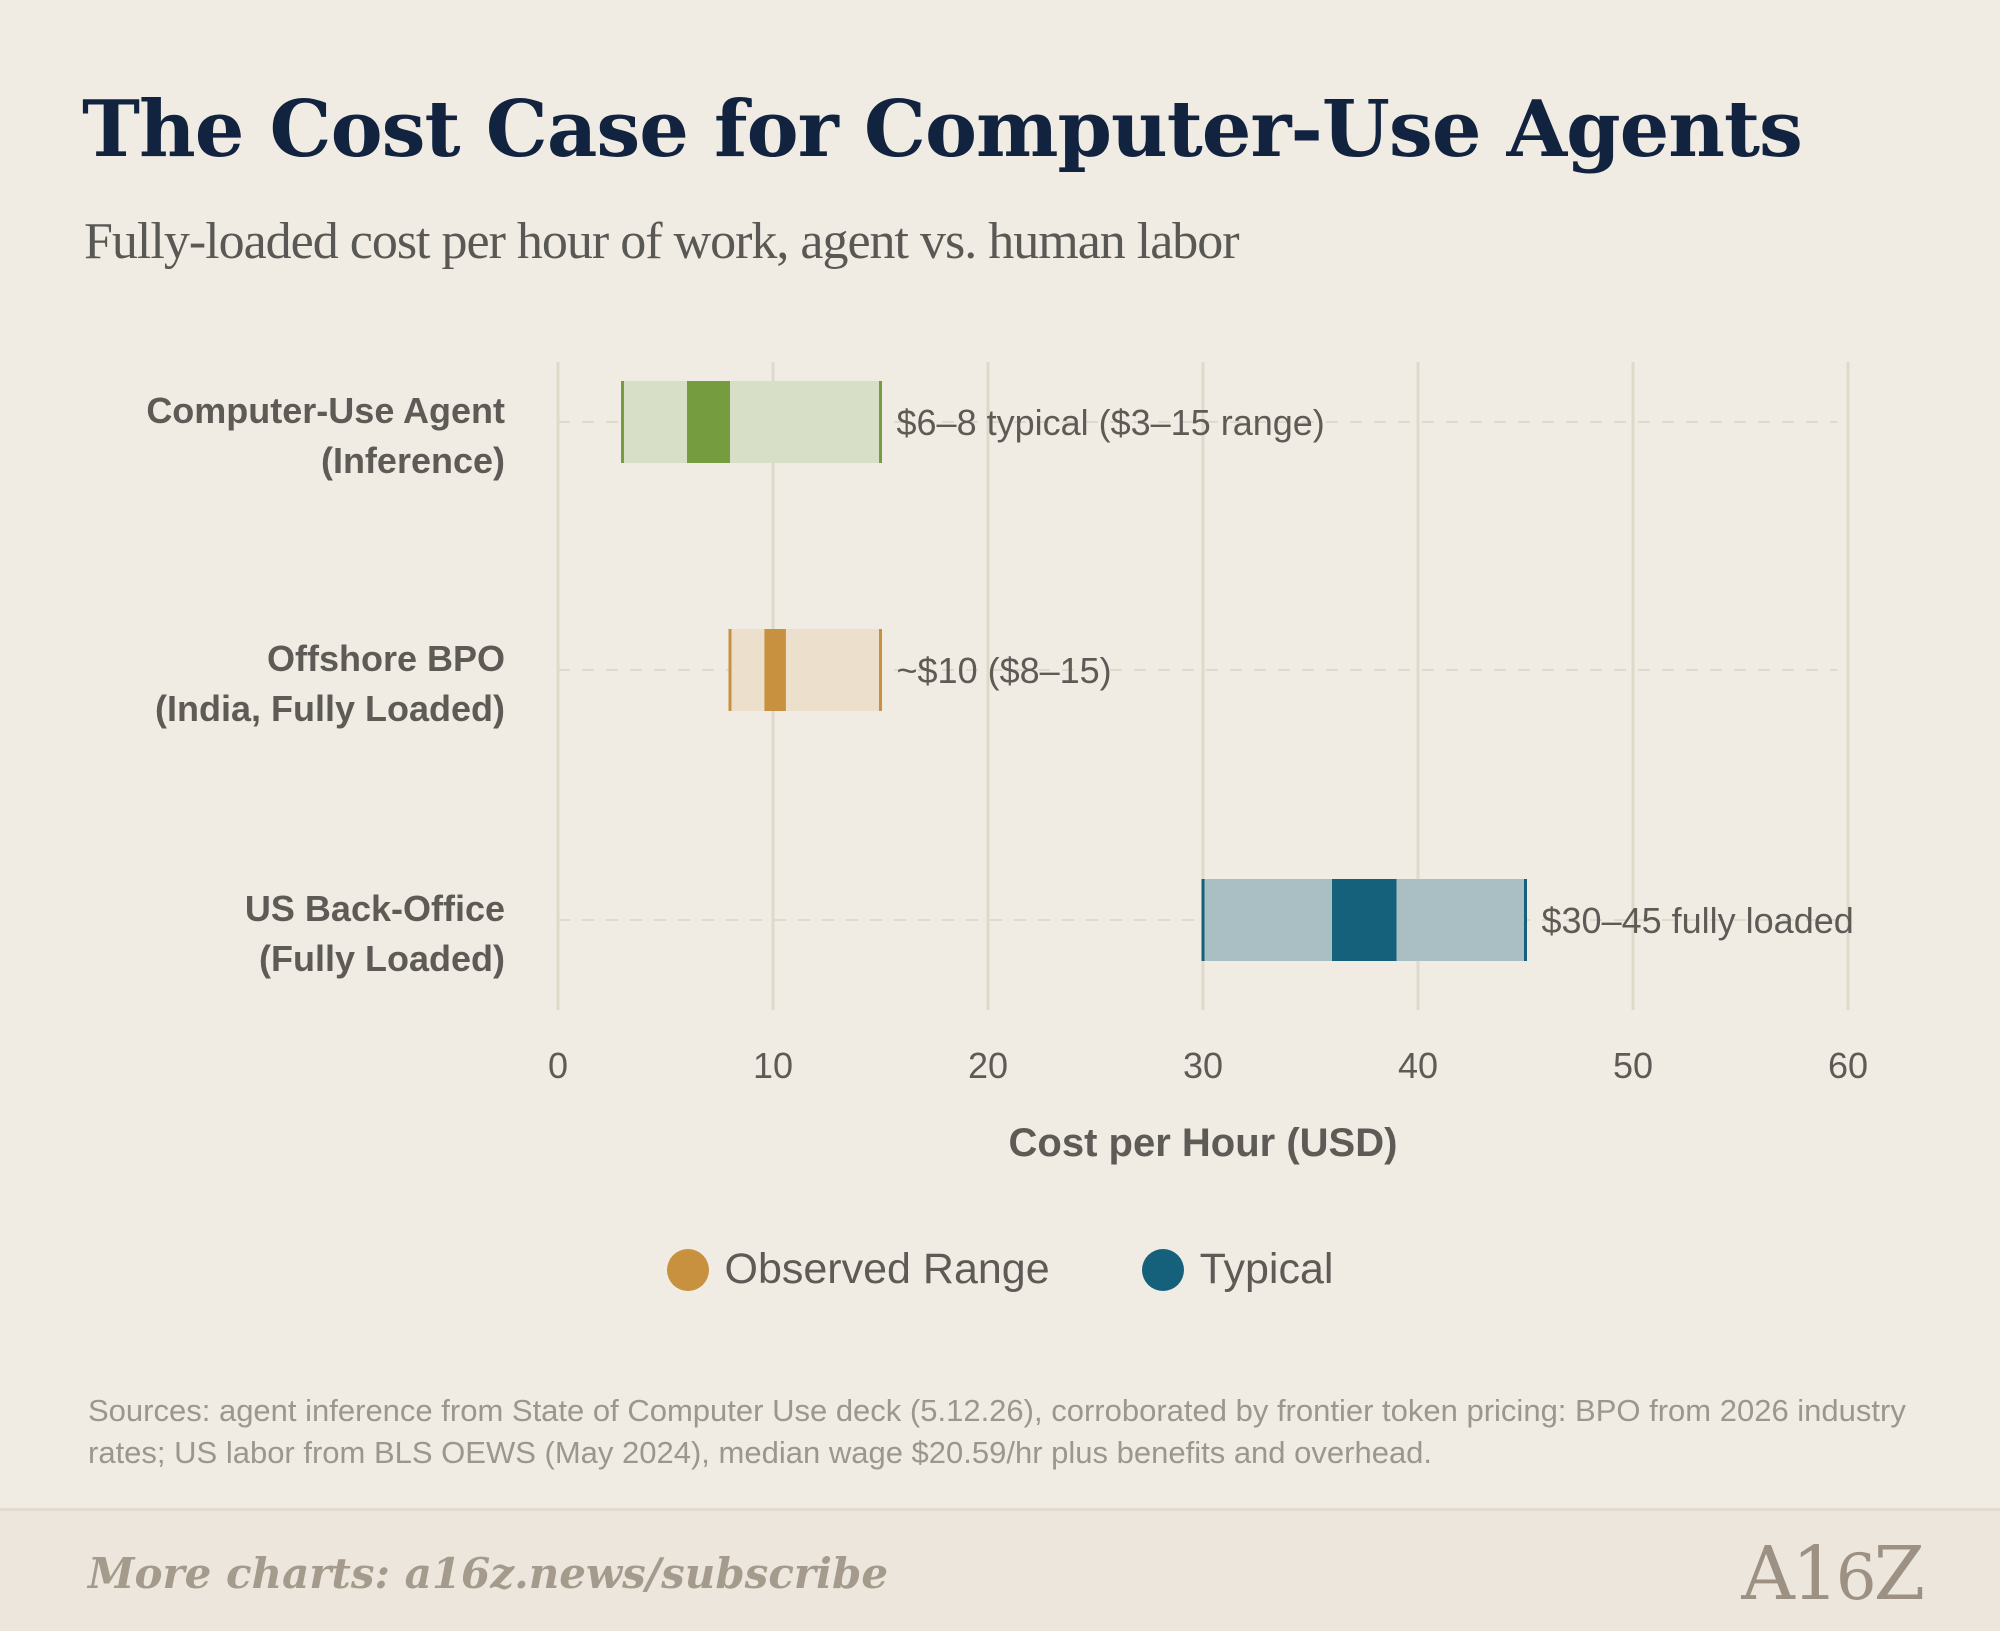 The height and width of the screenshot is (1631, 2000). I want to click on bar-annotation-2: $30–45 fully loaded, so click(1698, 920).